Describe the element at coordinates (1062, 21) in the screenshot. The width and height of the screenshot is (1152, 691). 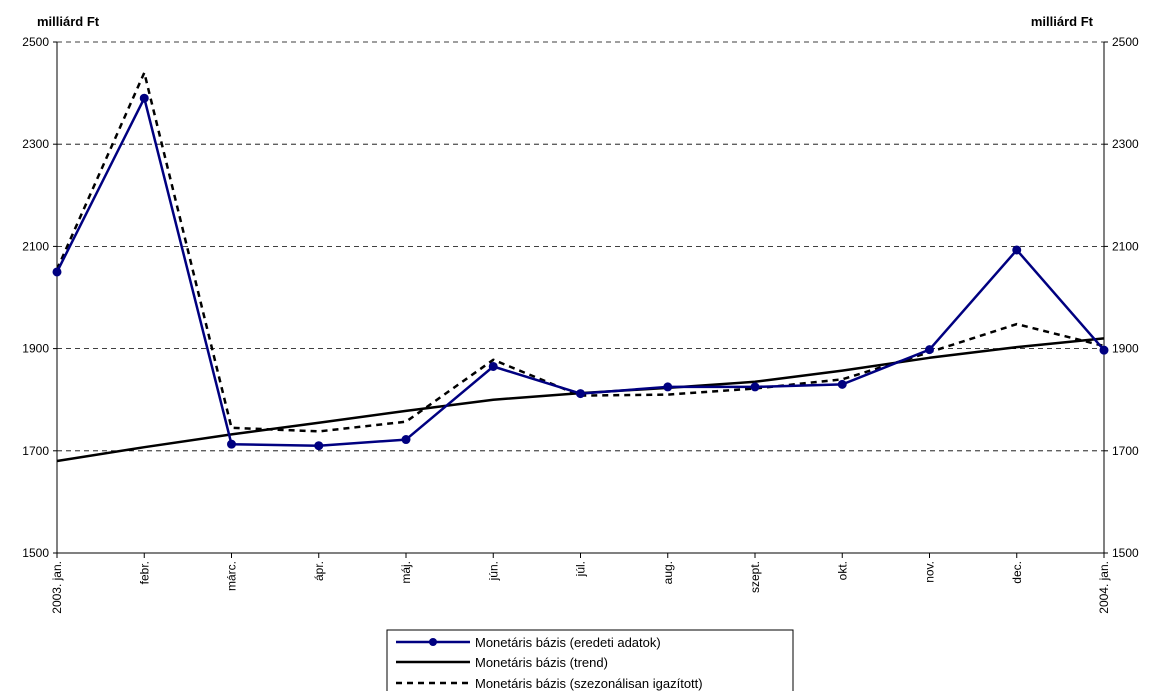
I see `y-axis-unit-right: milliárd Ft` at that location.